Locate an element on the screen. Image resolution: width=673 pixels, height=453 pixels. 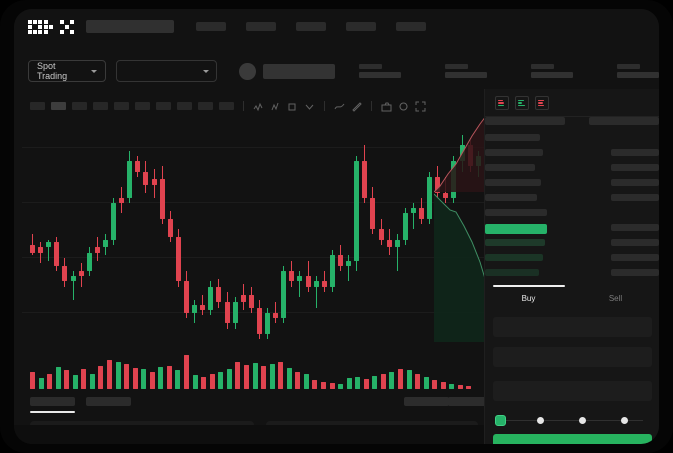
tab-sell: Sell is located at coordinates (615, 298).